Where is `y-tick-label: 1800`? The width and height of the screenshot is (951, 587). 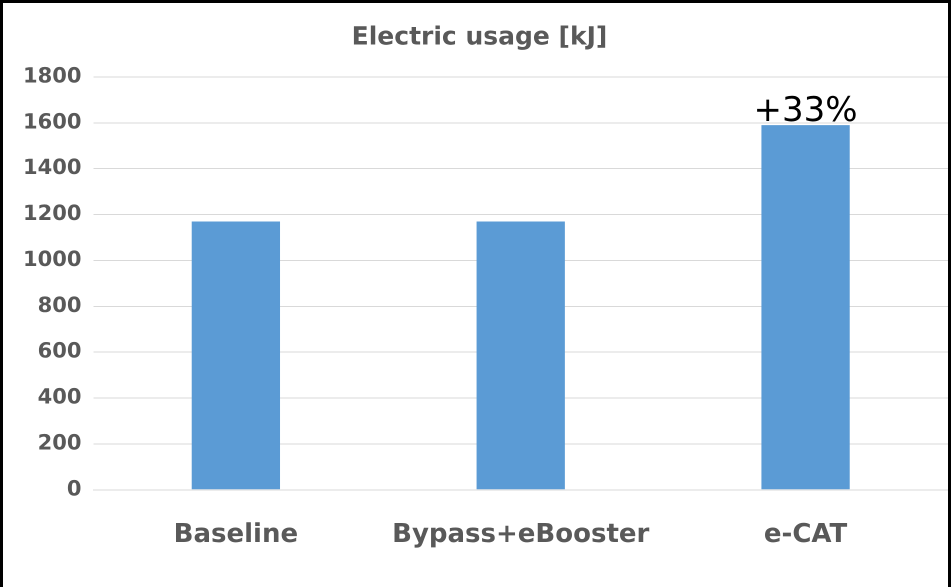
y-tick-label: 1800 is located at coordinates (52, 75).